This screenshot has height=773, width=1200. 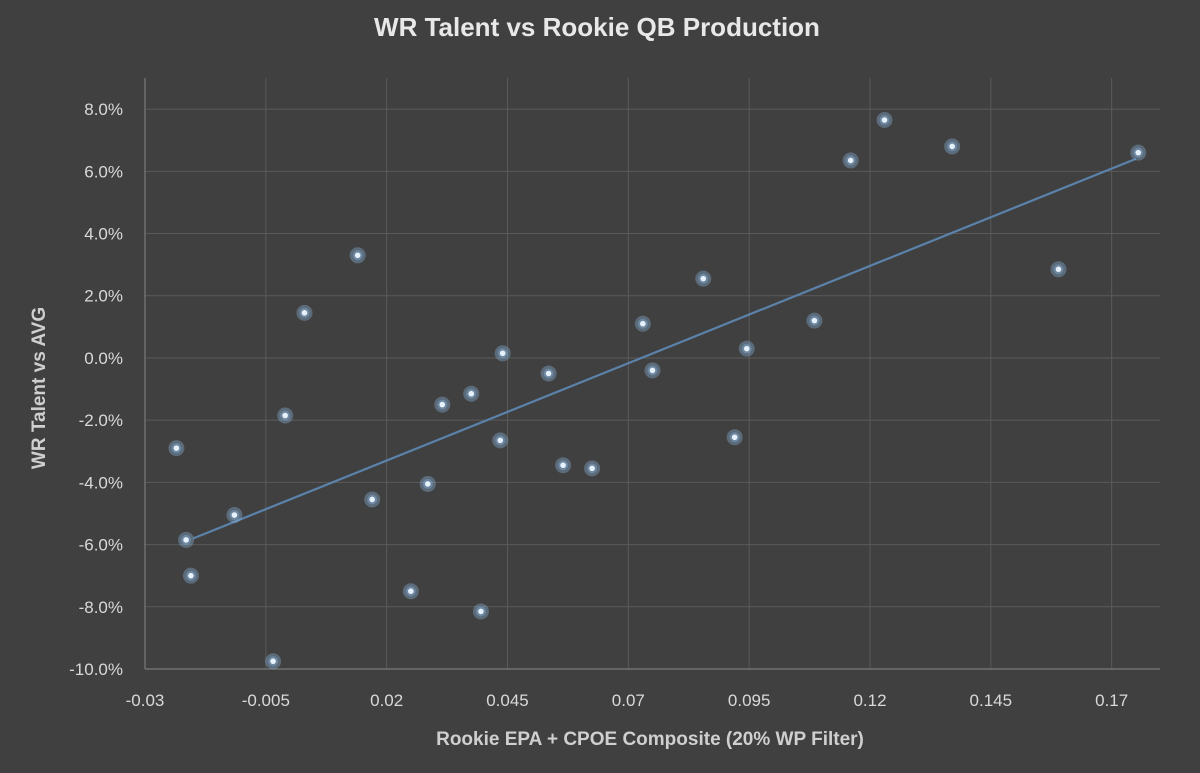 I want to click on x-tick-label: 0.12, so click(x=869, y=700).